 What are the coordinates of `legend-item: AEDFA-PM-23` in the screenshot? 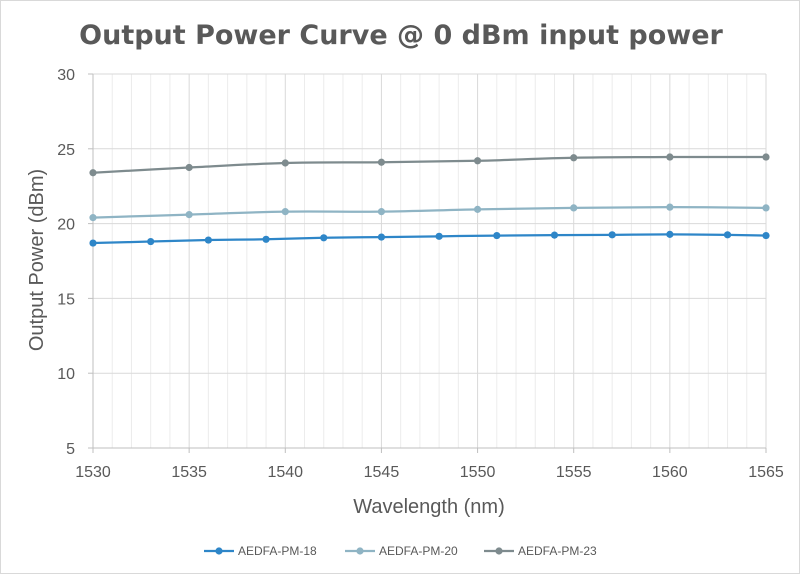 It's located at (540, 551).